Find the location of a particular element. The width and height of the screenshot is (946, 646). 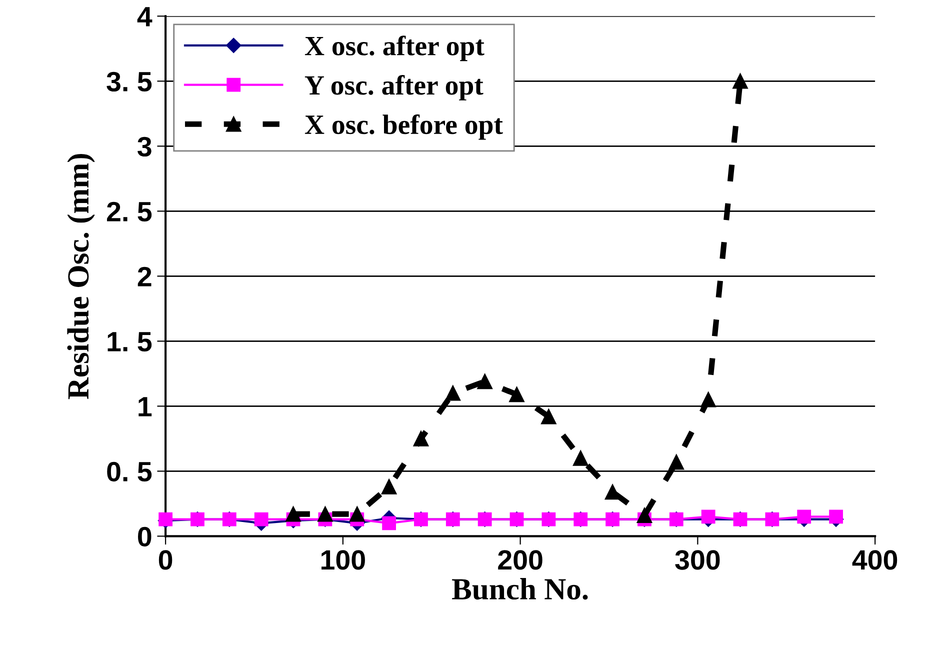

y-tick-label: 0. 5 is located at coordinates (129, 472).